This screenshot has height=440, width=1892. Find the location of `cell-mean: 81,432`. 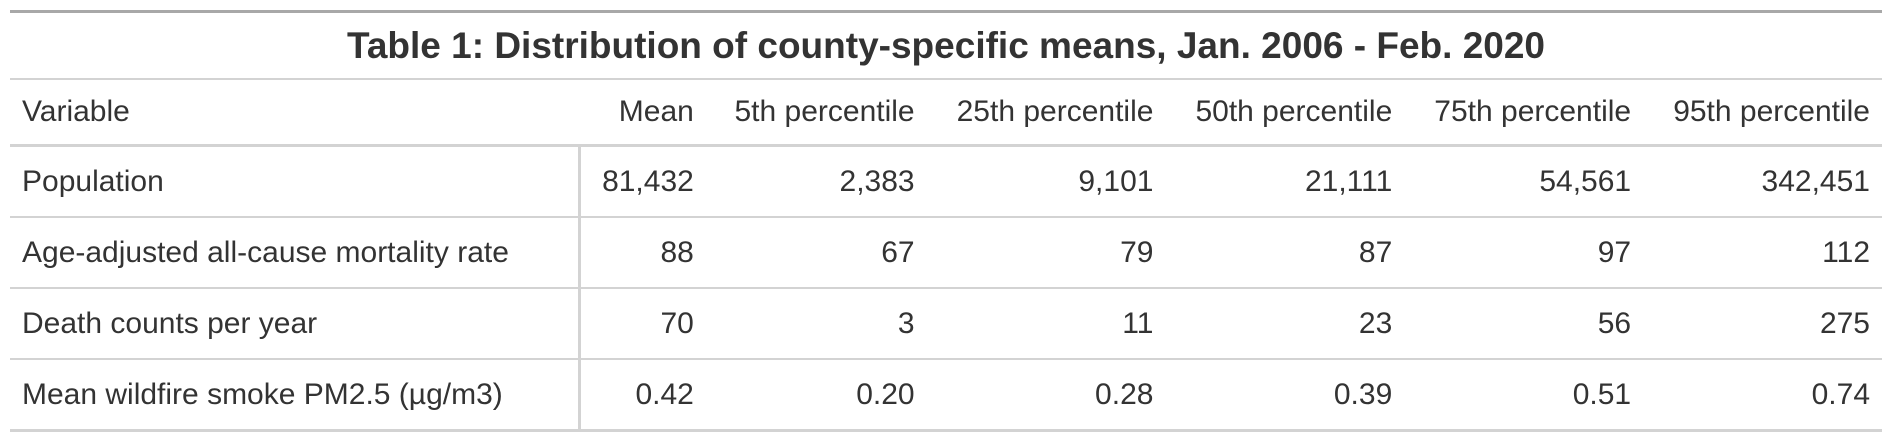

cell-mean: 81,432 is located at coordinates (648, 181).